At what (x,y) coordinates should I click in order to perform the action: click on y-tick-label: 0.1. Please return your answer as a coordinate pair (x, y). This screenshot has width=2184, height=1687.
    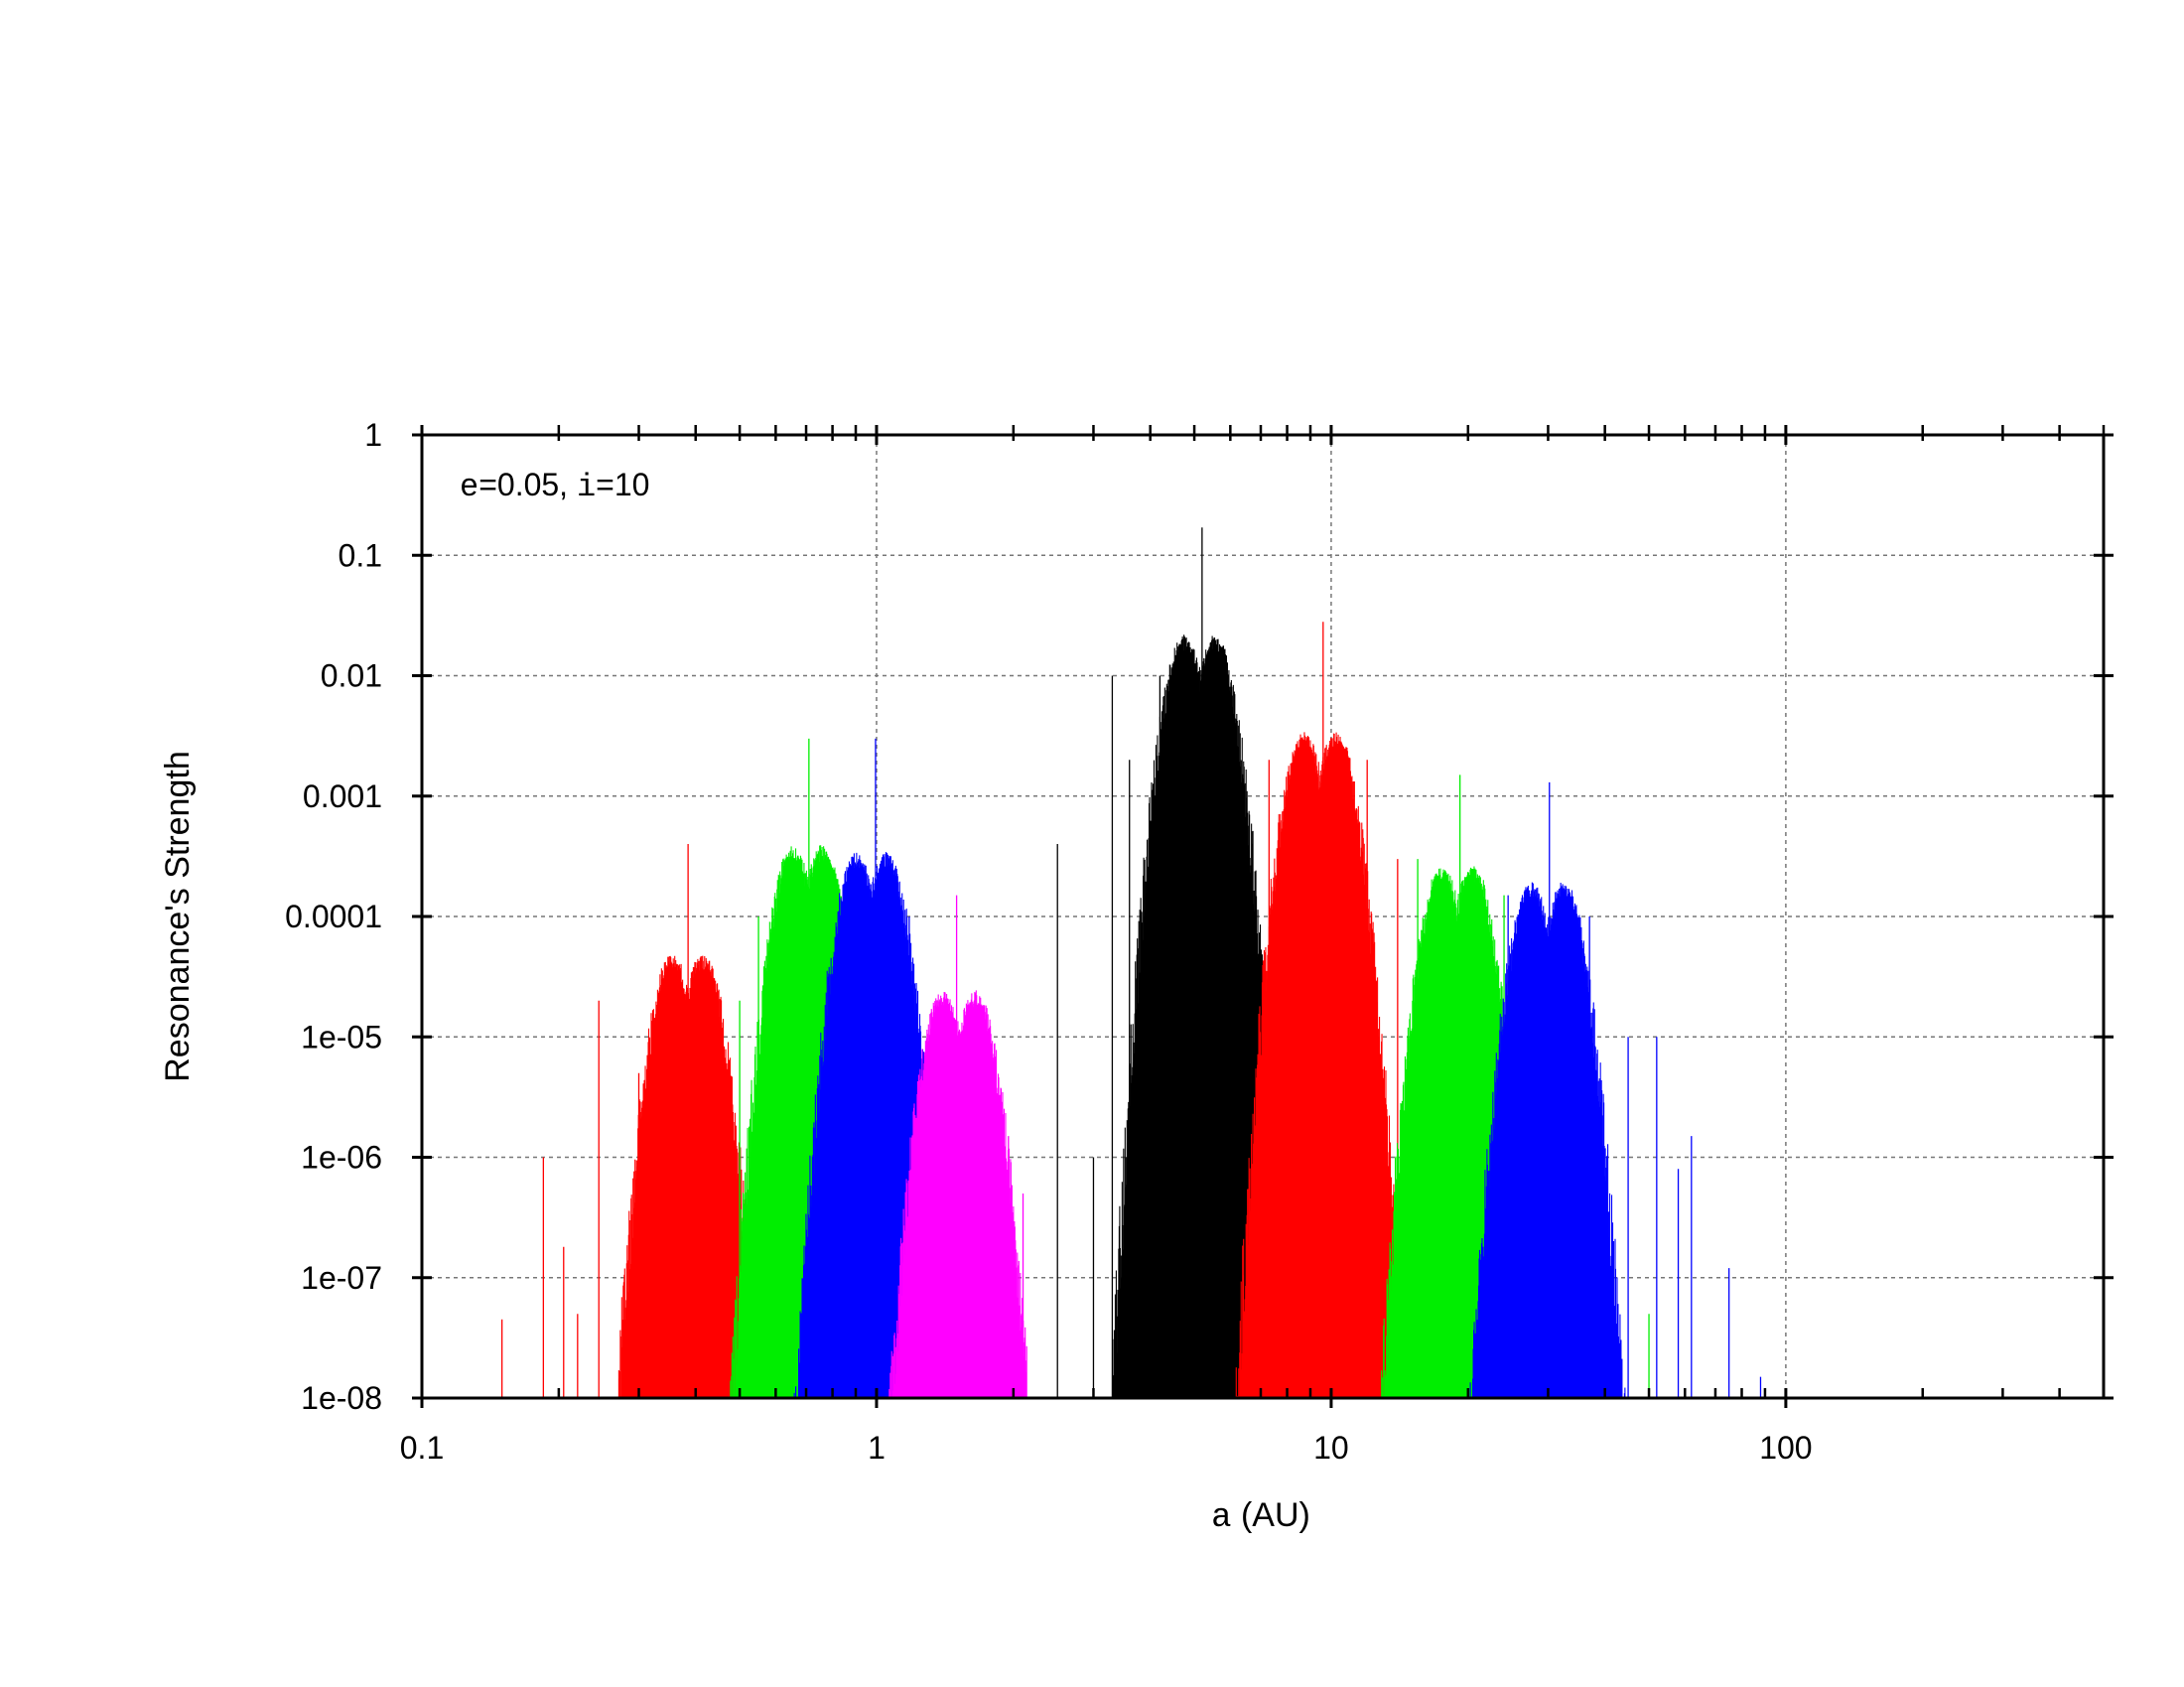
    Looking at the image, I should click on (360, 555).